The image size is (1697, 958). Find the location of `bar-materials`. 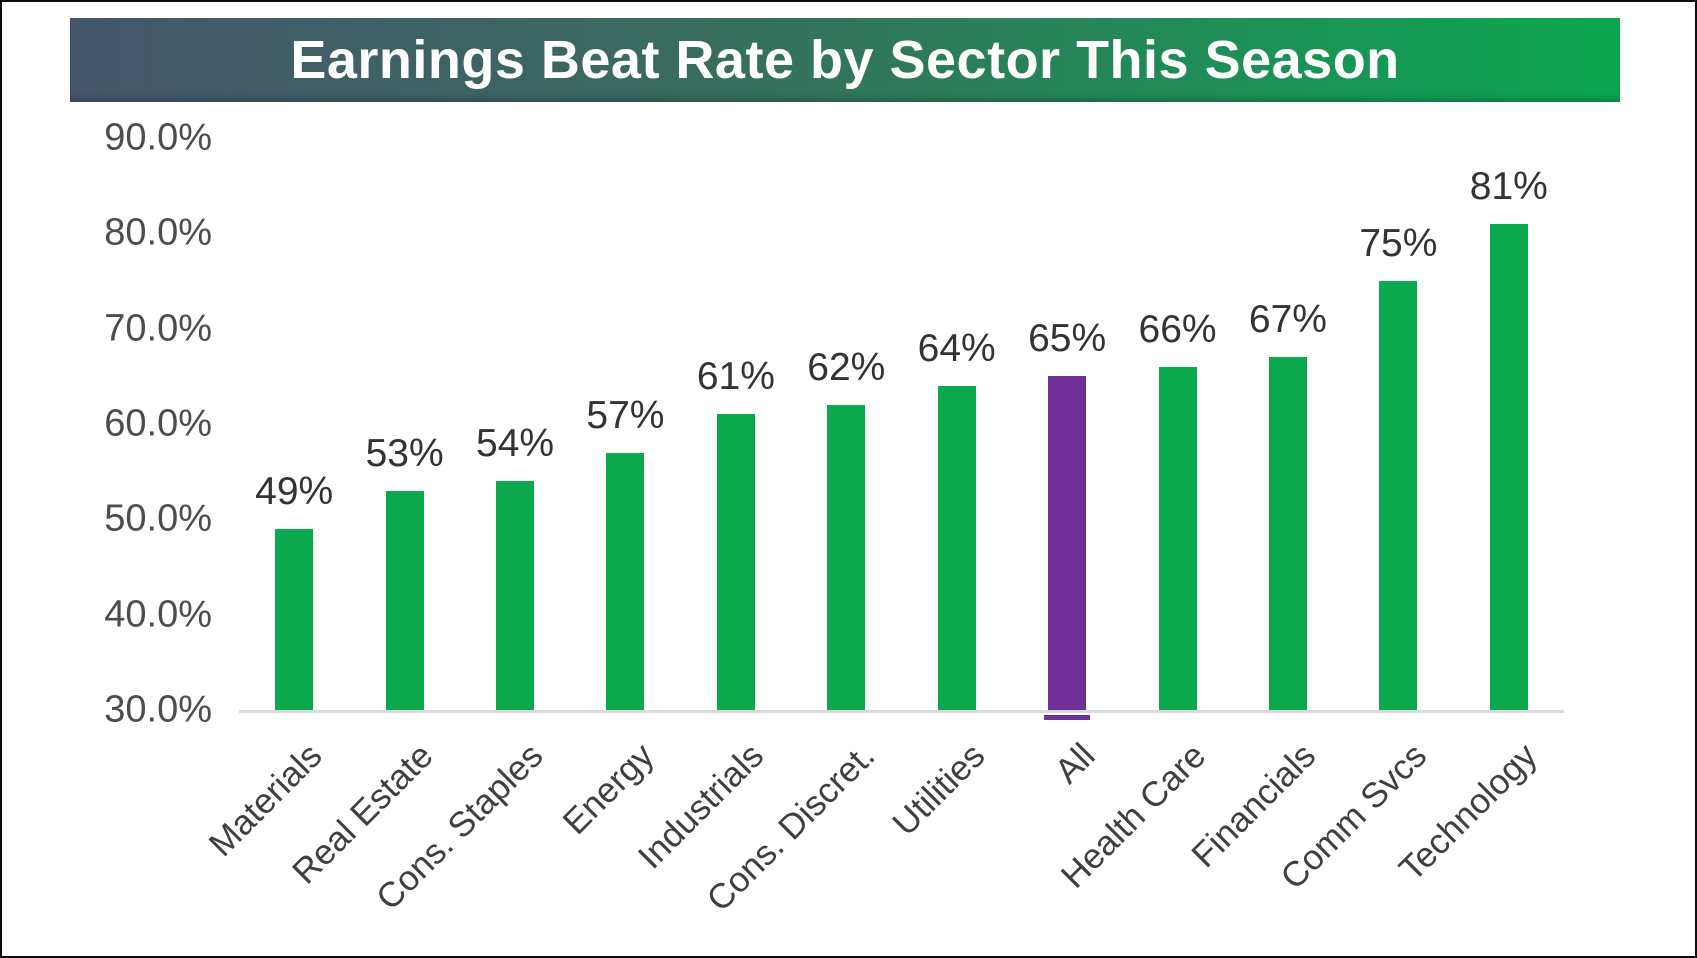

bar-materials is located at coordinates (294, 619).